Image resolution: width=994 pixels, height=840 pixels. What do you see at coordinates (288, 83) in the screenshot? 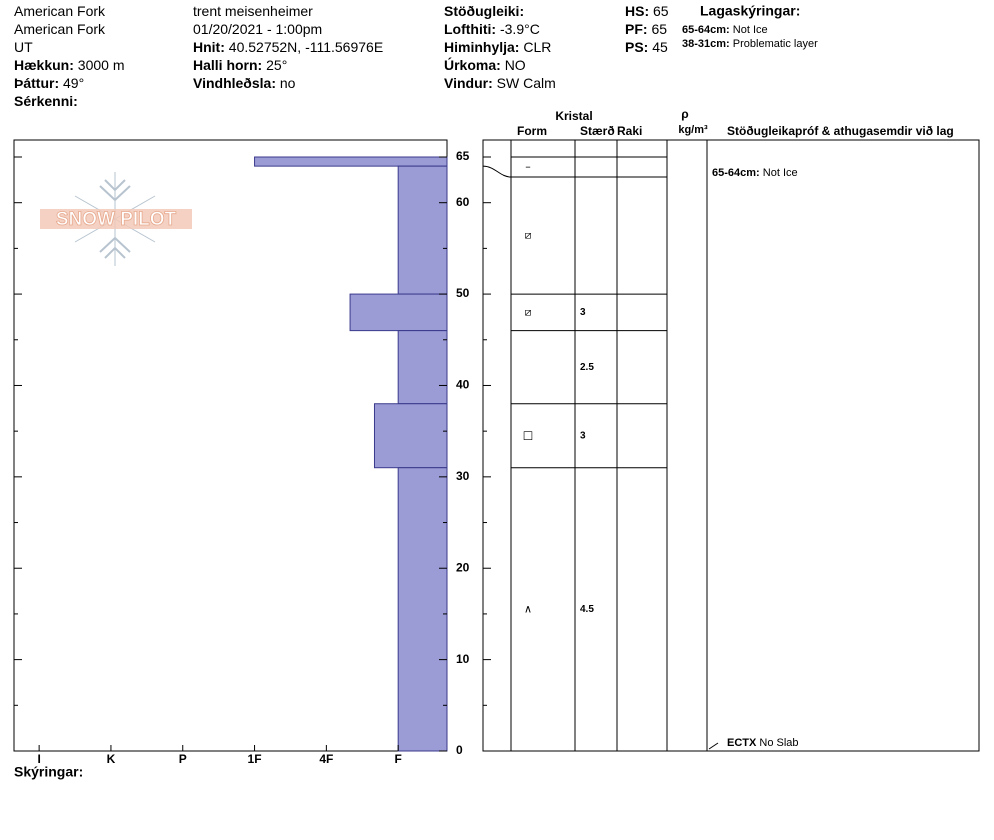
I see `header-field-value: no` at bounding box center [288, 83].